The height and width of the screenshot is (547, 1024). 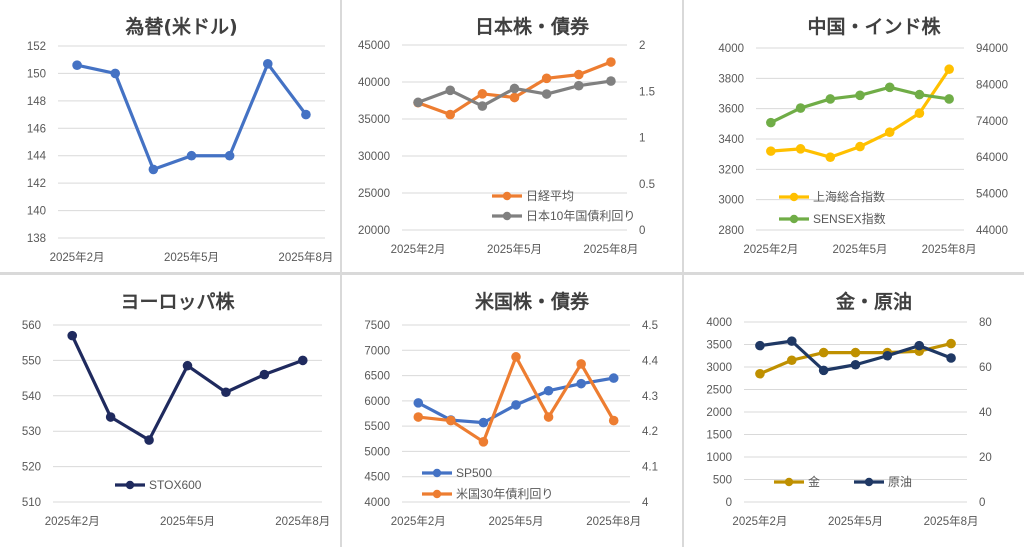 What do you see at coordinates (647, 92) in the screenshot?
I see `y2-tick-label: 1.5` at bounding box center [647, 92].